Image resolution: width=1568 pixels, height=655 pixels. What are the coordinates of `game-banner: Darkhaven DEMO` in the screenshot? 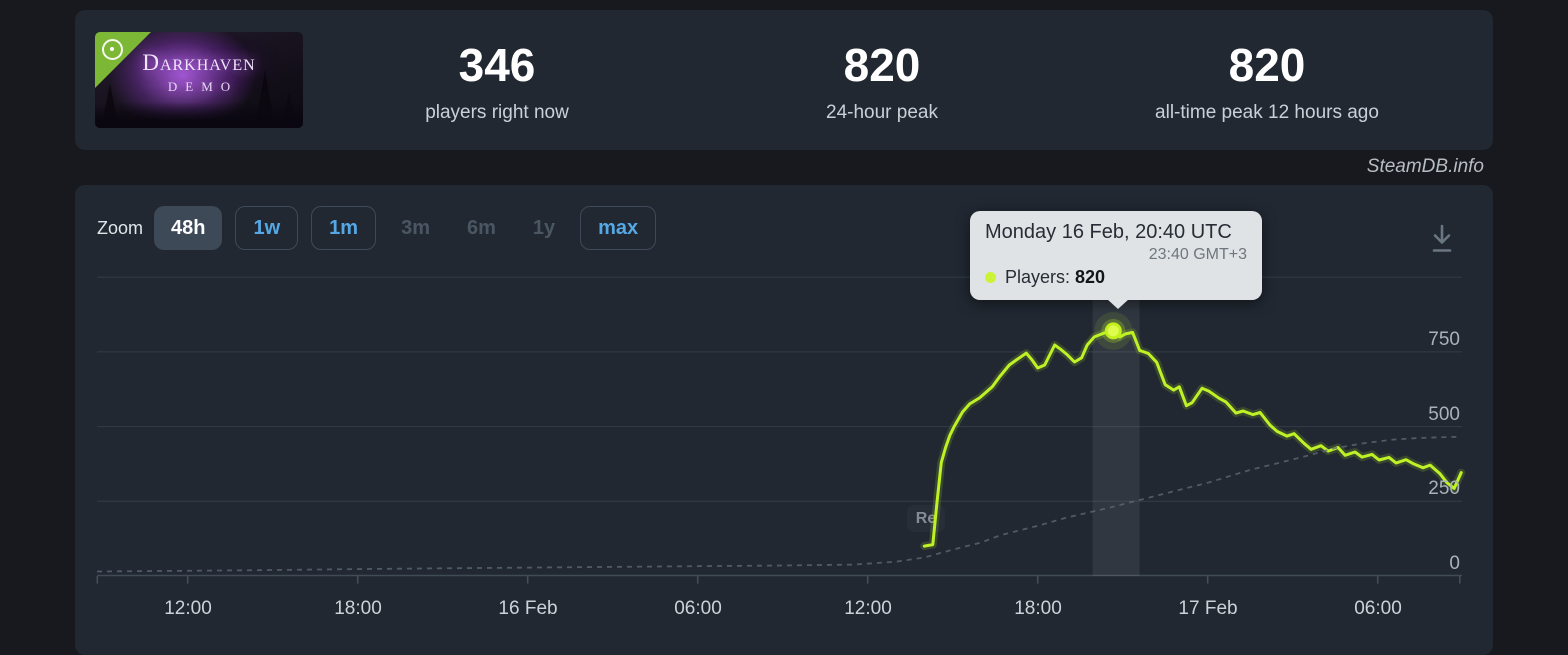 It's located at (199, 80).